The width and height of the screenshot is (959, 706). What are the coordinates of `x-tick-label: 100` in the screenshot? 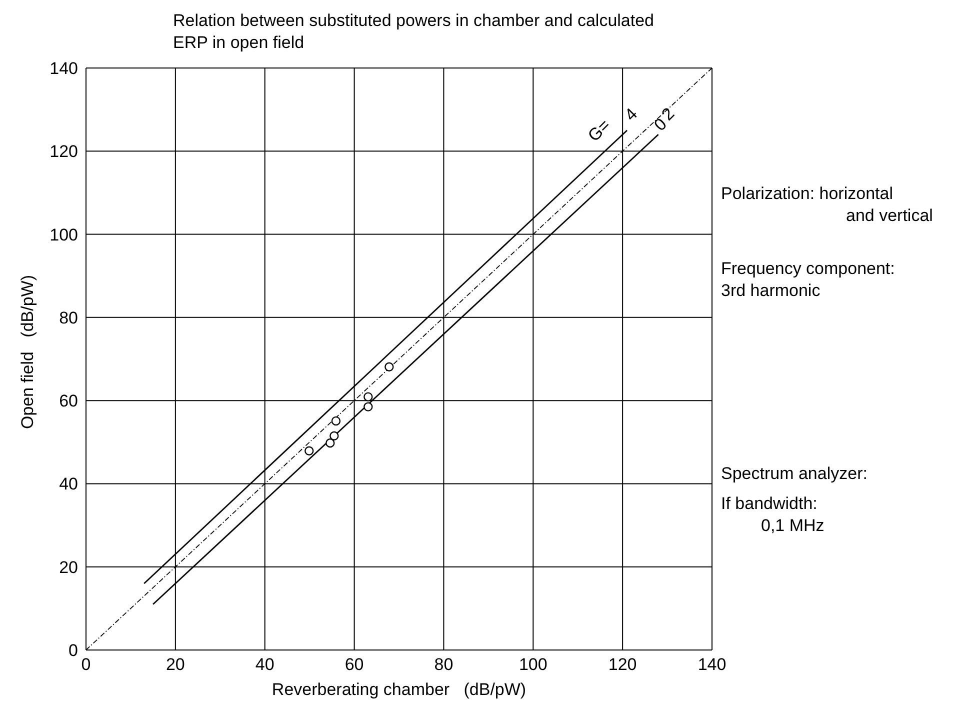 It's located at (533, 664).